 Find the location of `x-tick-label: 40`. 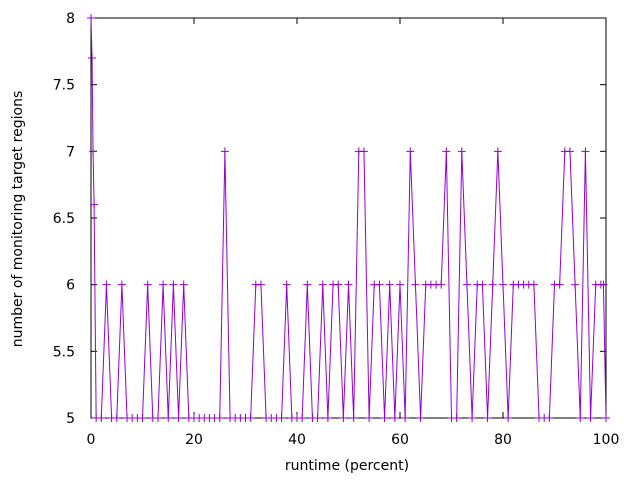

x-tick-label: 40 is located at coordinates (297, 440).